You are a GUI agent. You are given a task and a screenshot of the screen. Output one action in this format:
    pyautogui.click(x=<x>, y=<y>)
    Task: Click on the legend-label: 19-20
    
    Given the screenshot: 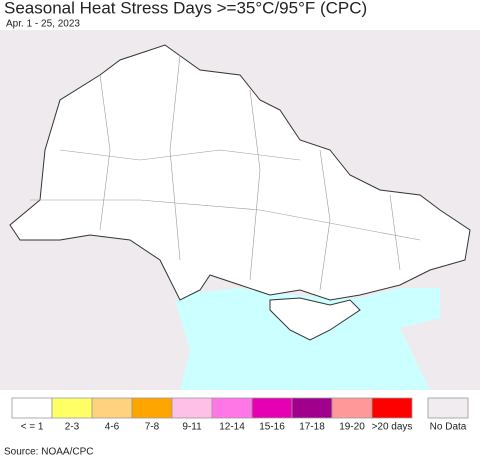 What is the action you would take?
    pyautogui.click(x=352, y=427)
    